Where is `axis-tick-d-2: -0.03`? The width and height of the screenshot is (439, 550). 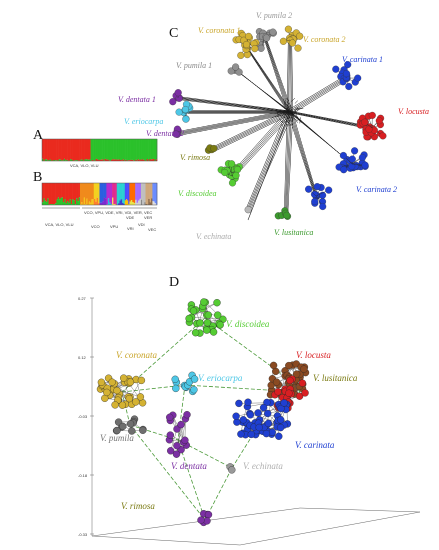
axis-tick-d-2: -0.03 is located at coordinates (83, 416).